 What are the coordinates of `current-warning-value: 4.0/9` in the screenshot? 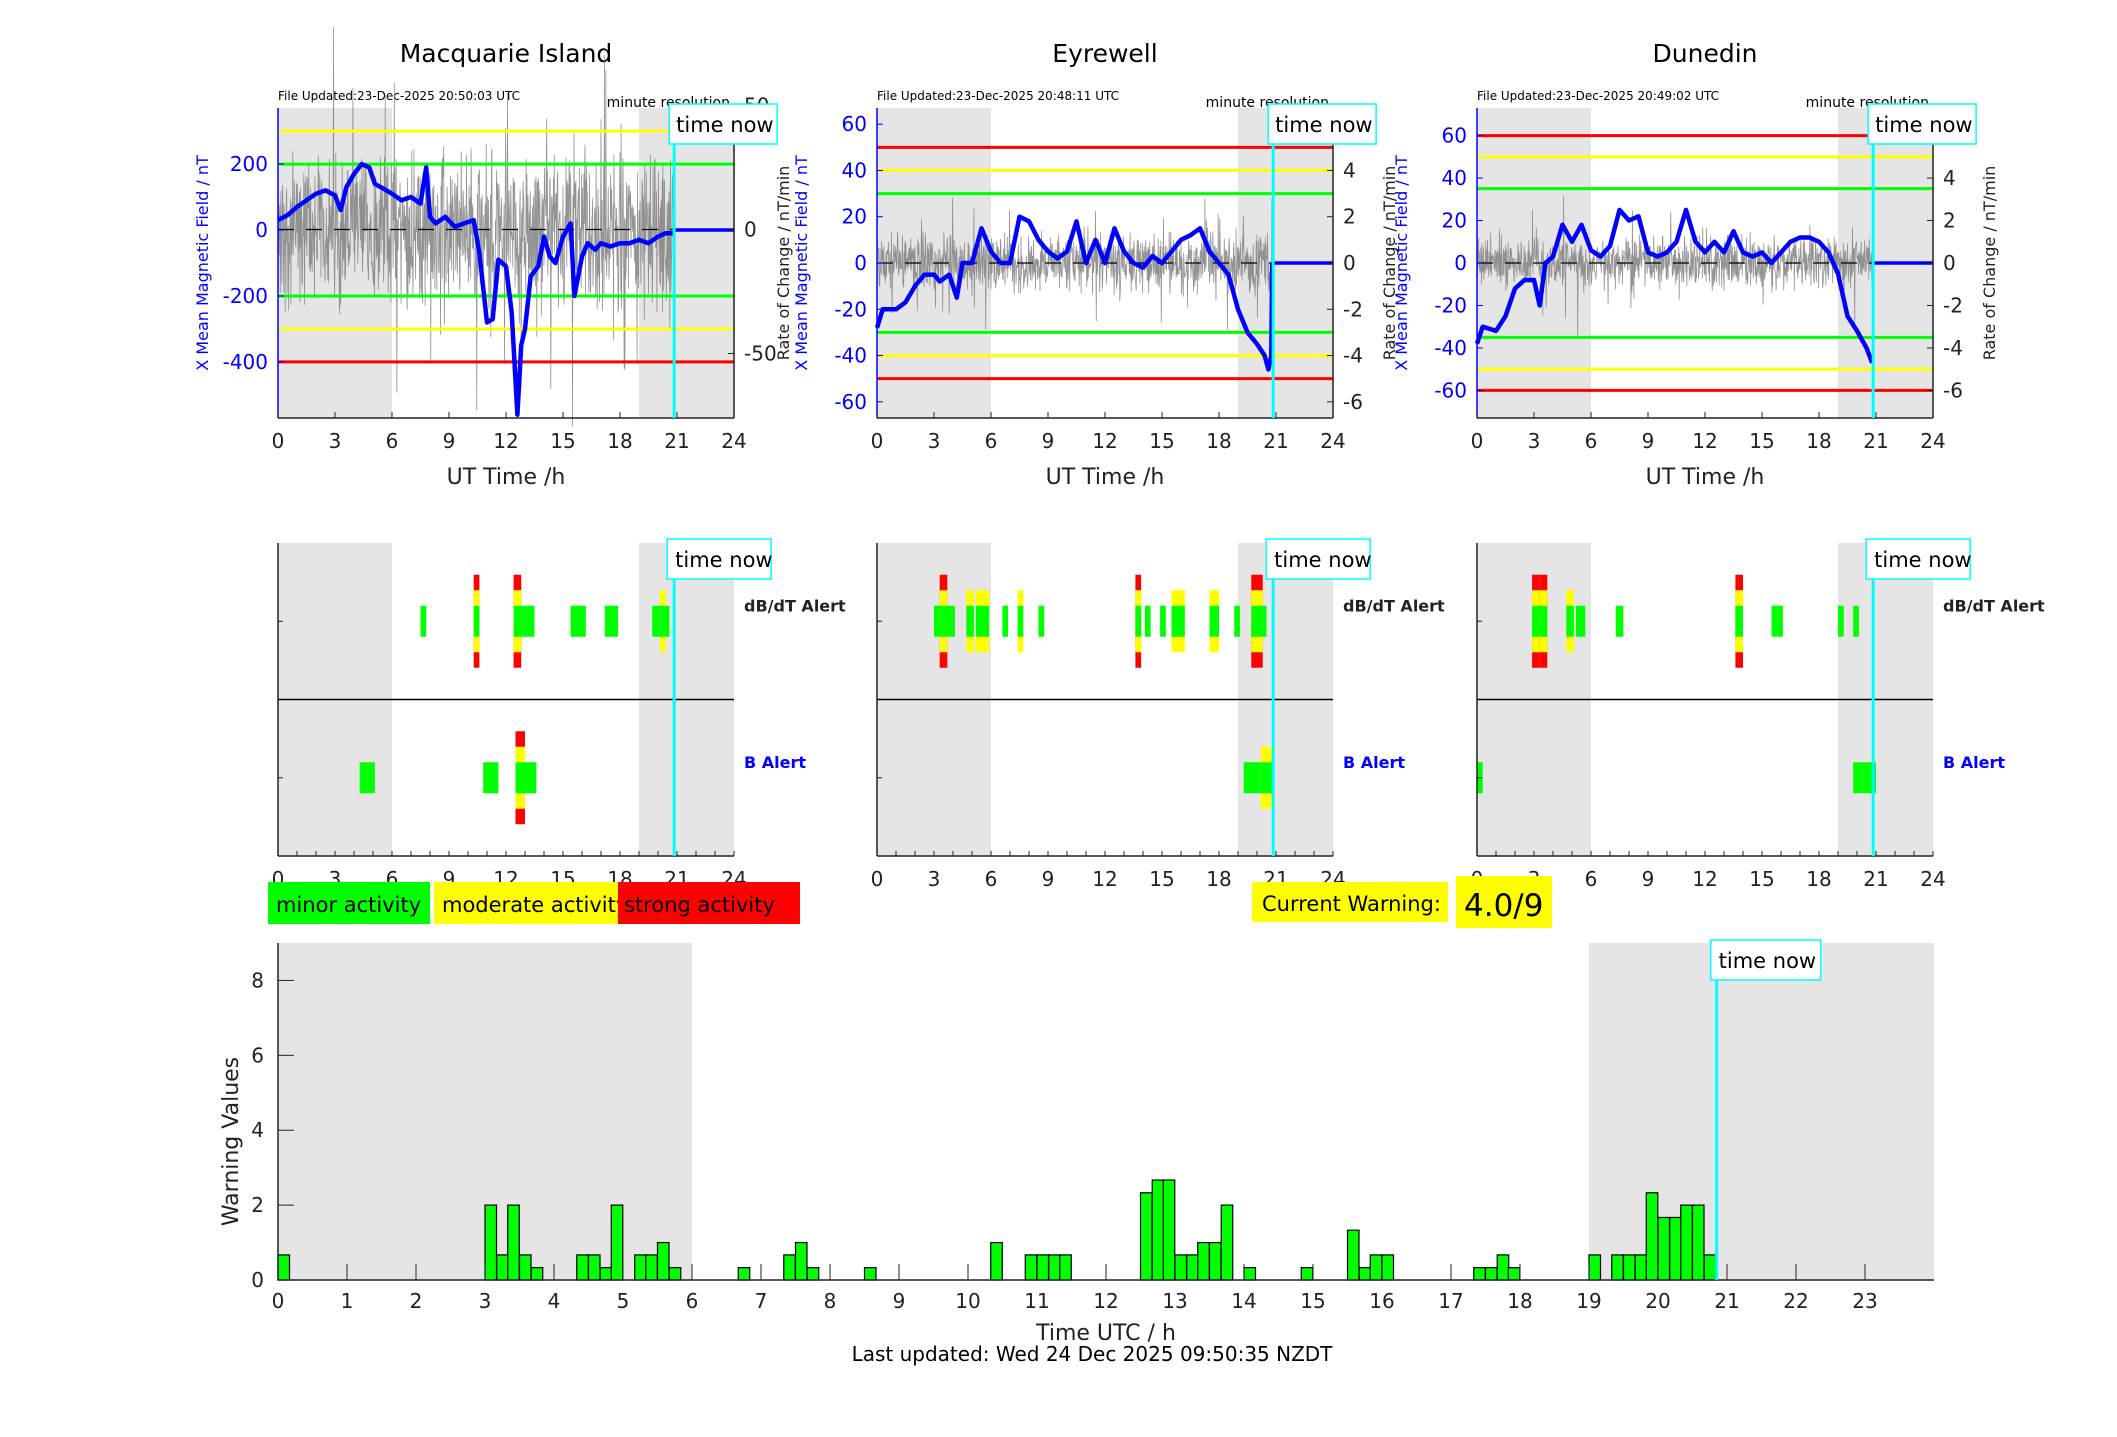 It's located at (1503, 906).